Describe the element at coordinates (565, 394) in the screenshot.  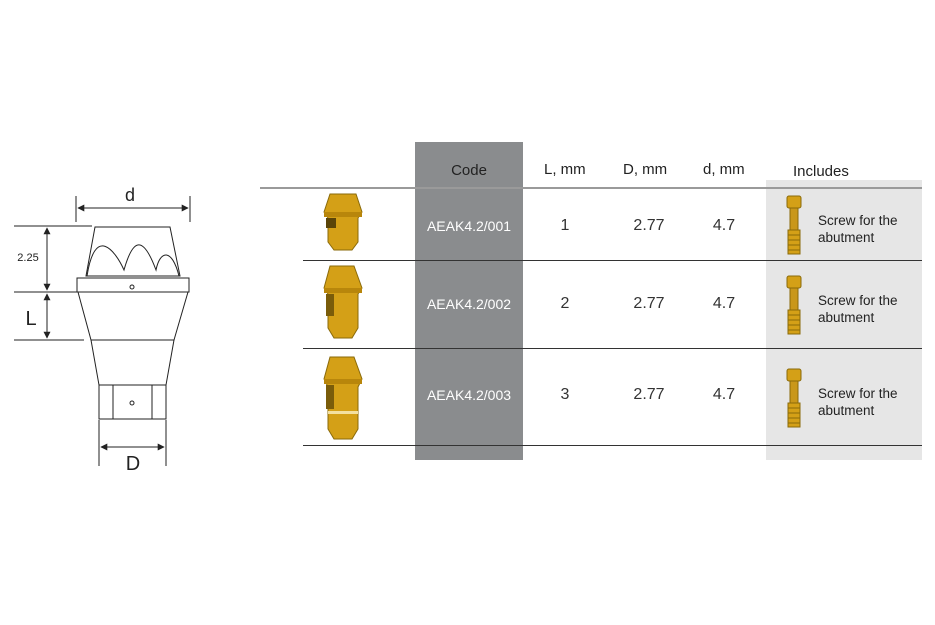
I see `row-L: 3` at that location.